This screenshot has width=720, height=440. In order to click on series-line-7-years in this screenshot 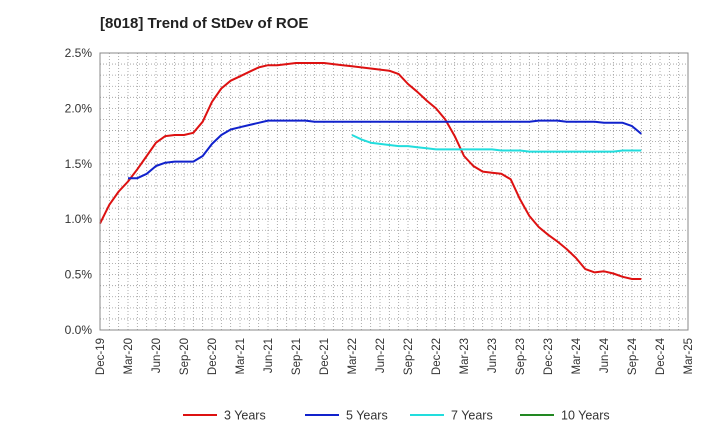, I will do `click(496, 143)`.